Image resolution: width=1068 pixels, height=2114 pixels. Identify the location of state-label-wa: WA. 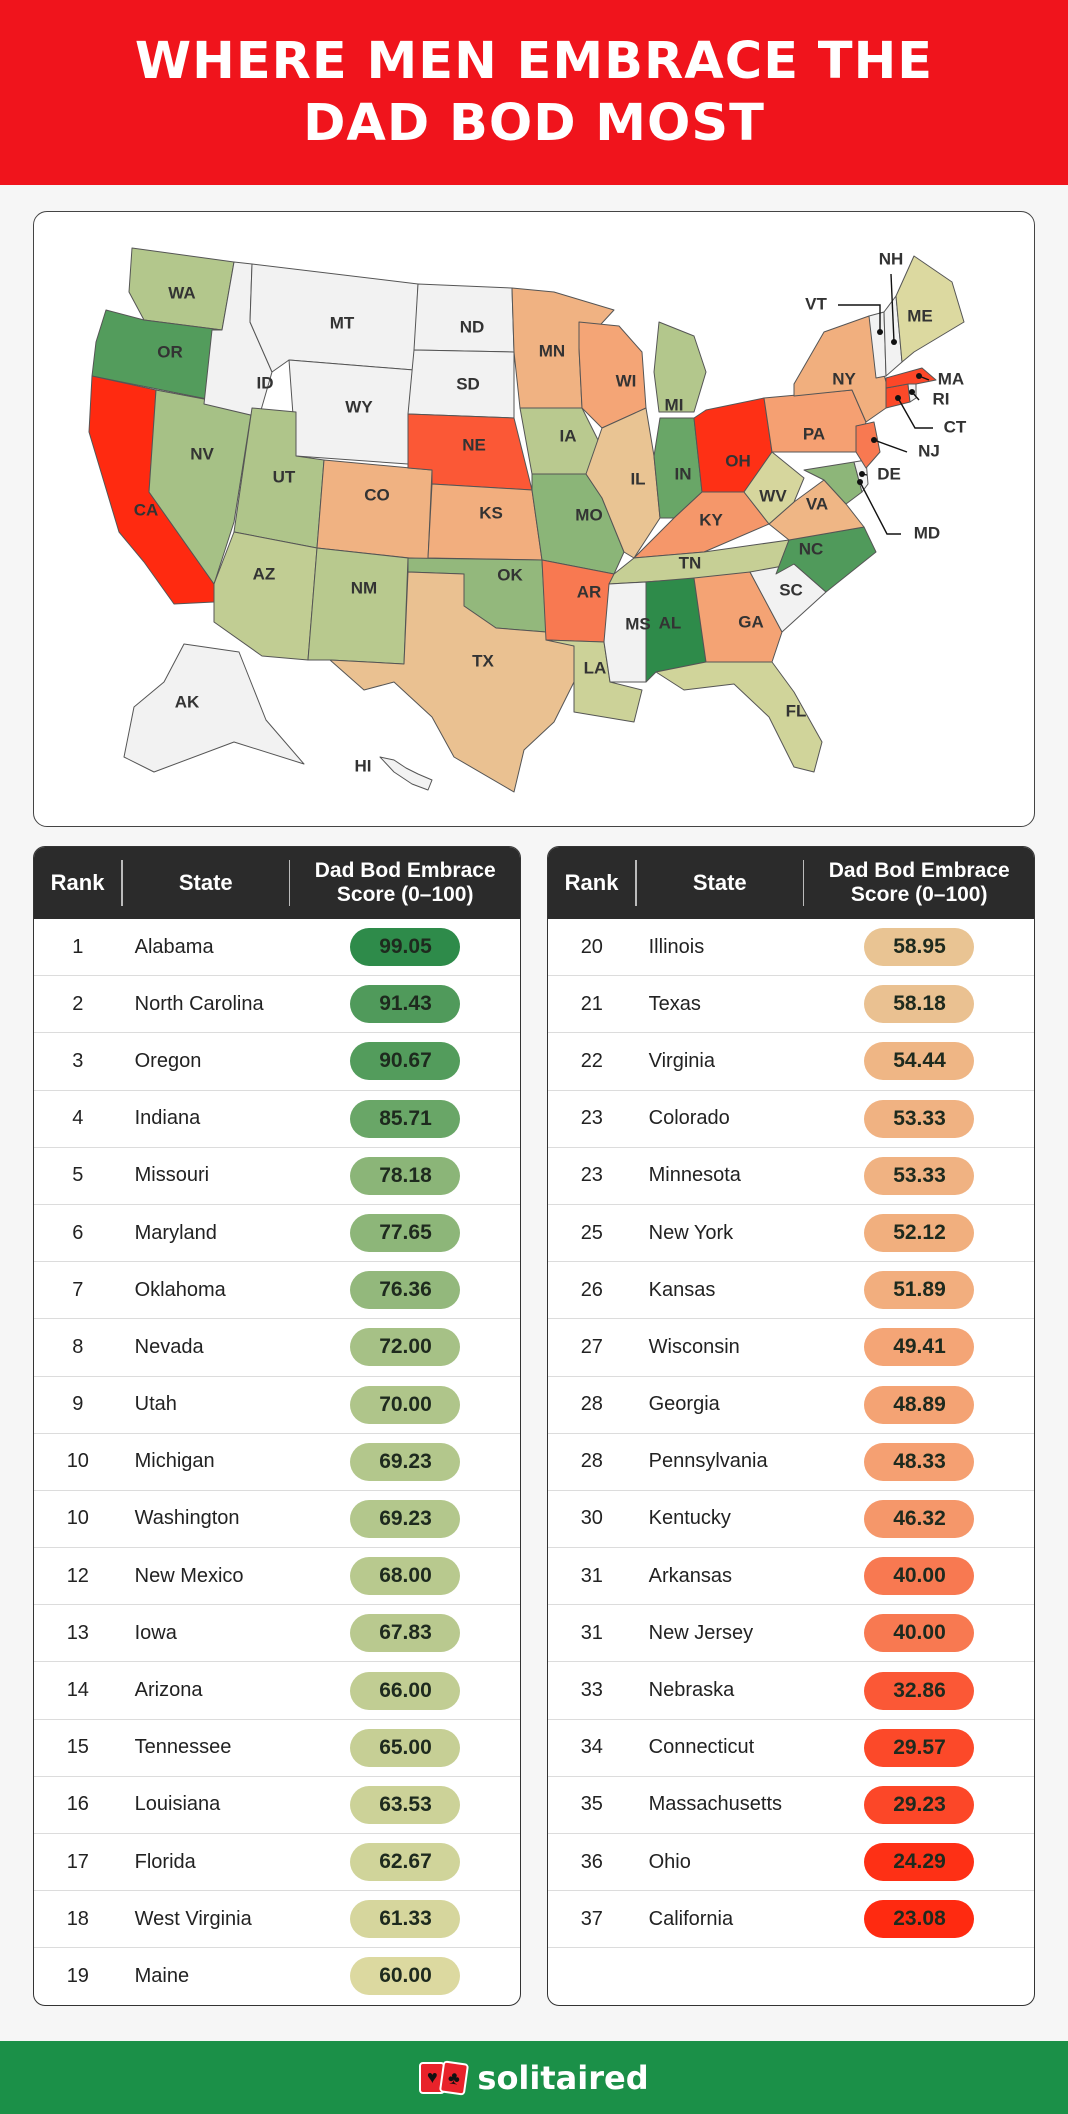
(181, 292).